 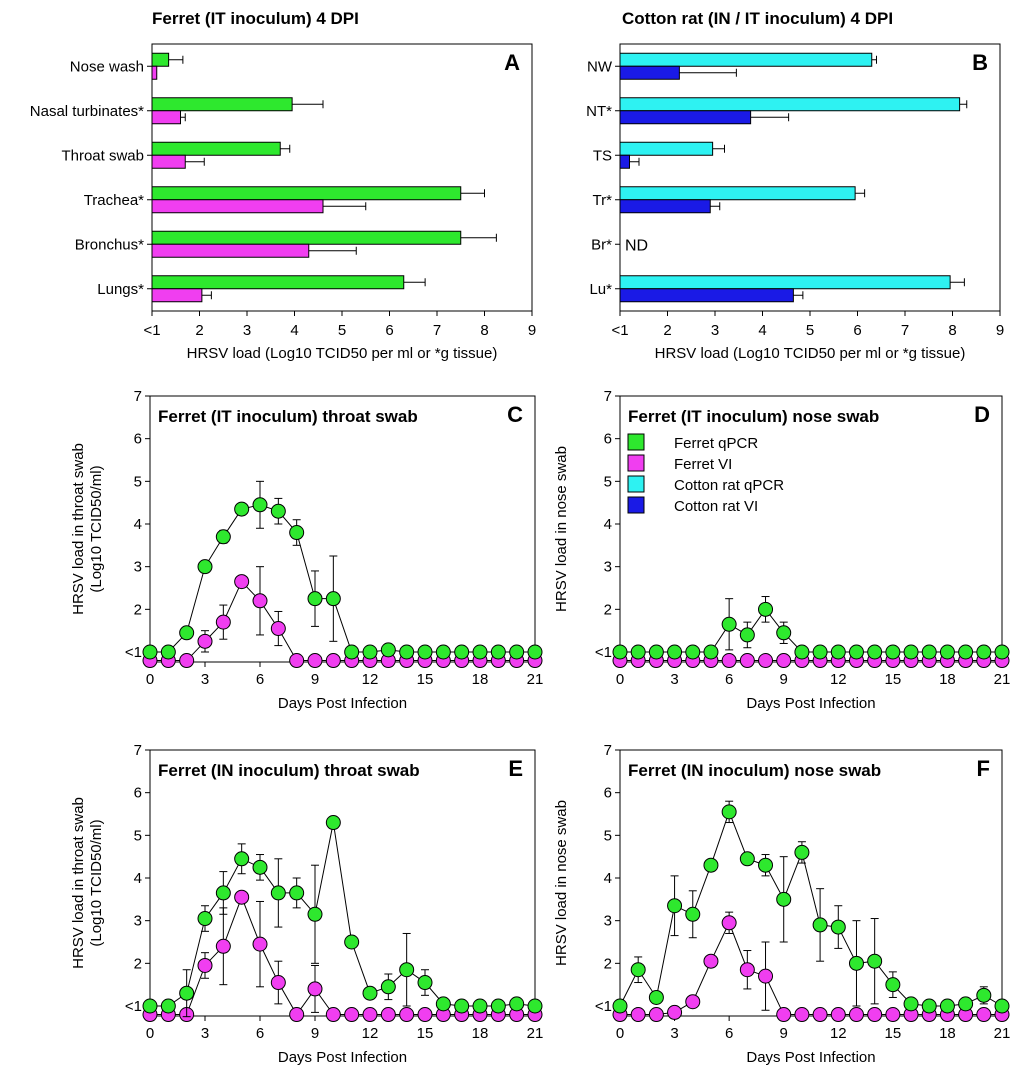 What do you see at coordinates (636, 463) in the screenshot?
I see `legend-swatch` at bounding box center [636, 463].